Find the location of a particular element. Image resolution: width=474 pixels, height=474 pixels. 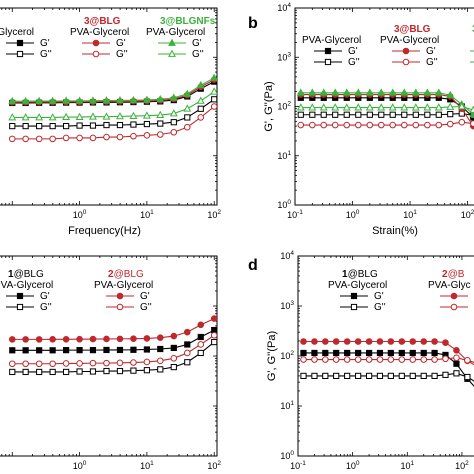

legend-title-part-c-0-0: 1 is located at coordinates (11, 274).